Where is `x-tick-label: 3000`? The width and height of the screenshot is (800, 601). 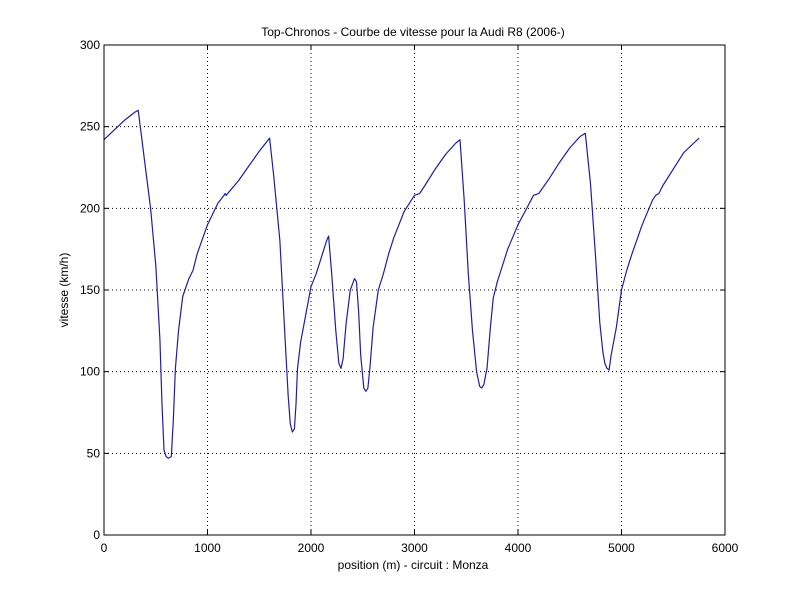 x-tick-label: 3000 is located at coordinates (414, 548).